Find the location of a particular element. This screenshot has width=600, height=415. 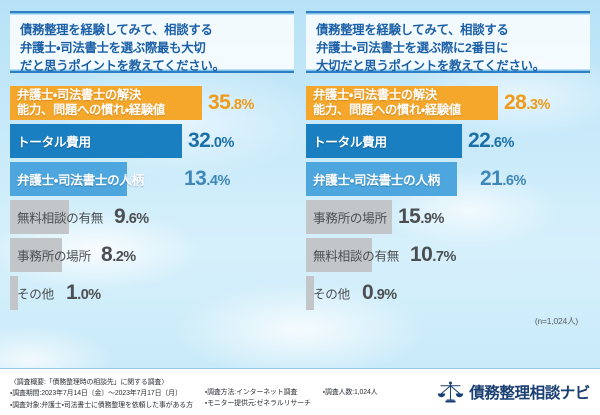

value-integer: 0 is located at coordinates (368, 292).